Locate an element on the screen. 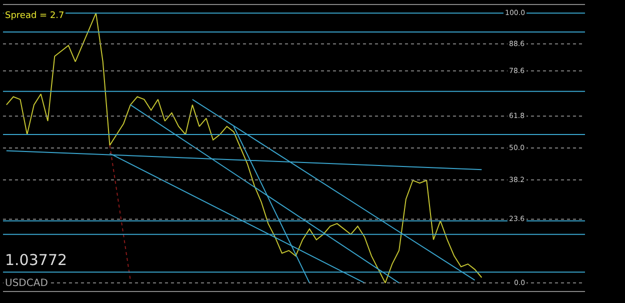  annotation: Spread = 2.7 is located at coordinates (34, 16).